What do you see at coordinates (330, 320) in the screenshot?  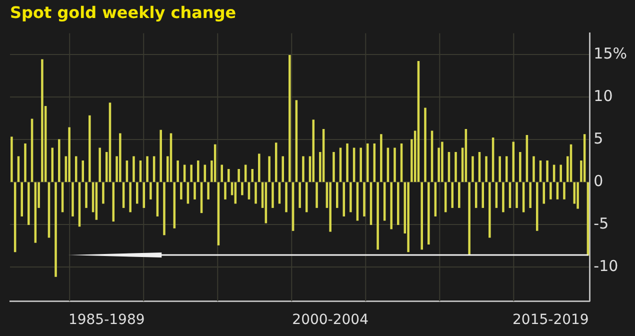 I see `x-tick-label: 2000-2004` at bounding box center [330, 320].